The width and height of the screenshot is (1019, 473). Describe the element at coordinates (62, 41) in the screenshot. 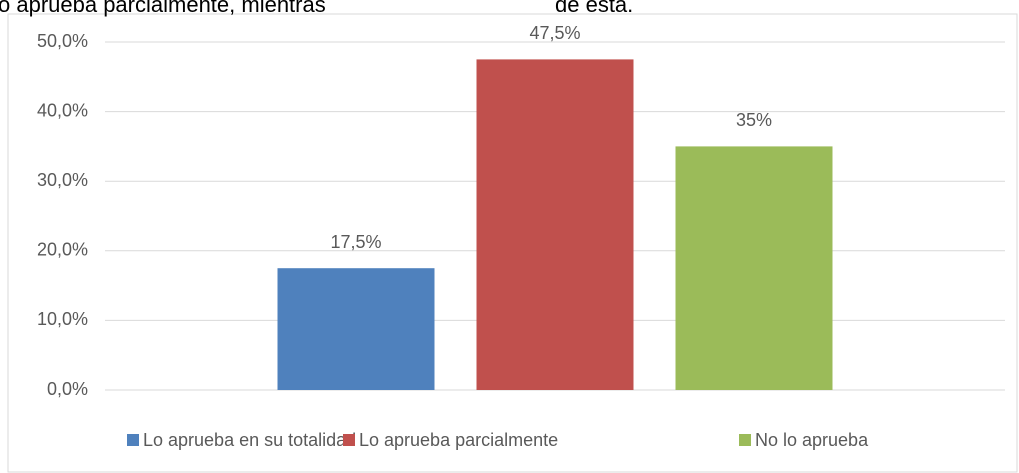

I see `y-tick-label: 50,0%` at that location.